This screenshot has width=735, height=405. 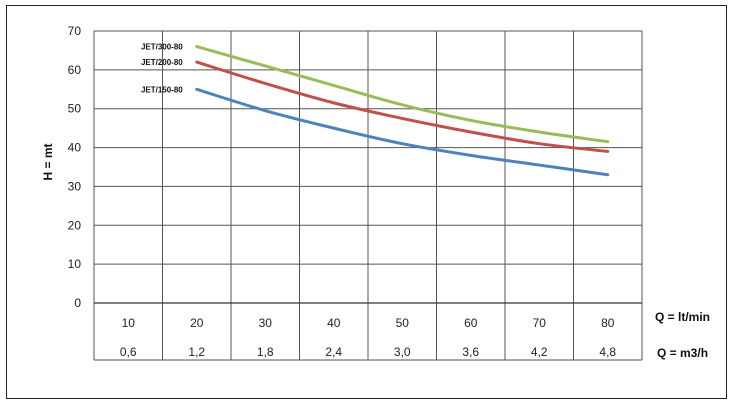 I want to click on series-label-2: JET/200-80, so click(x=162, y=62).